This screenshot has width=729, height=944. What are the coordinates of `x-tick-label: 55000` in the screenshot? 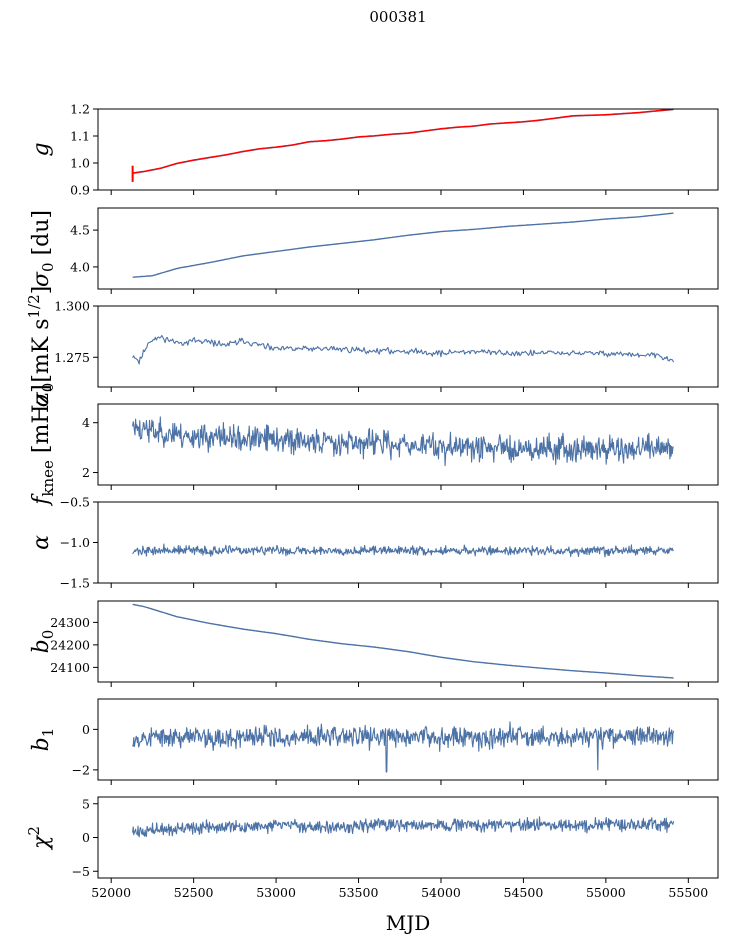 It's located at (606, 892).